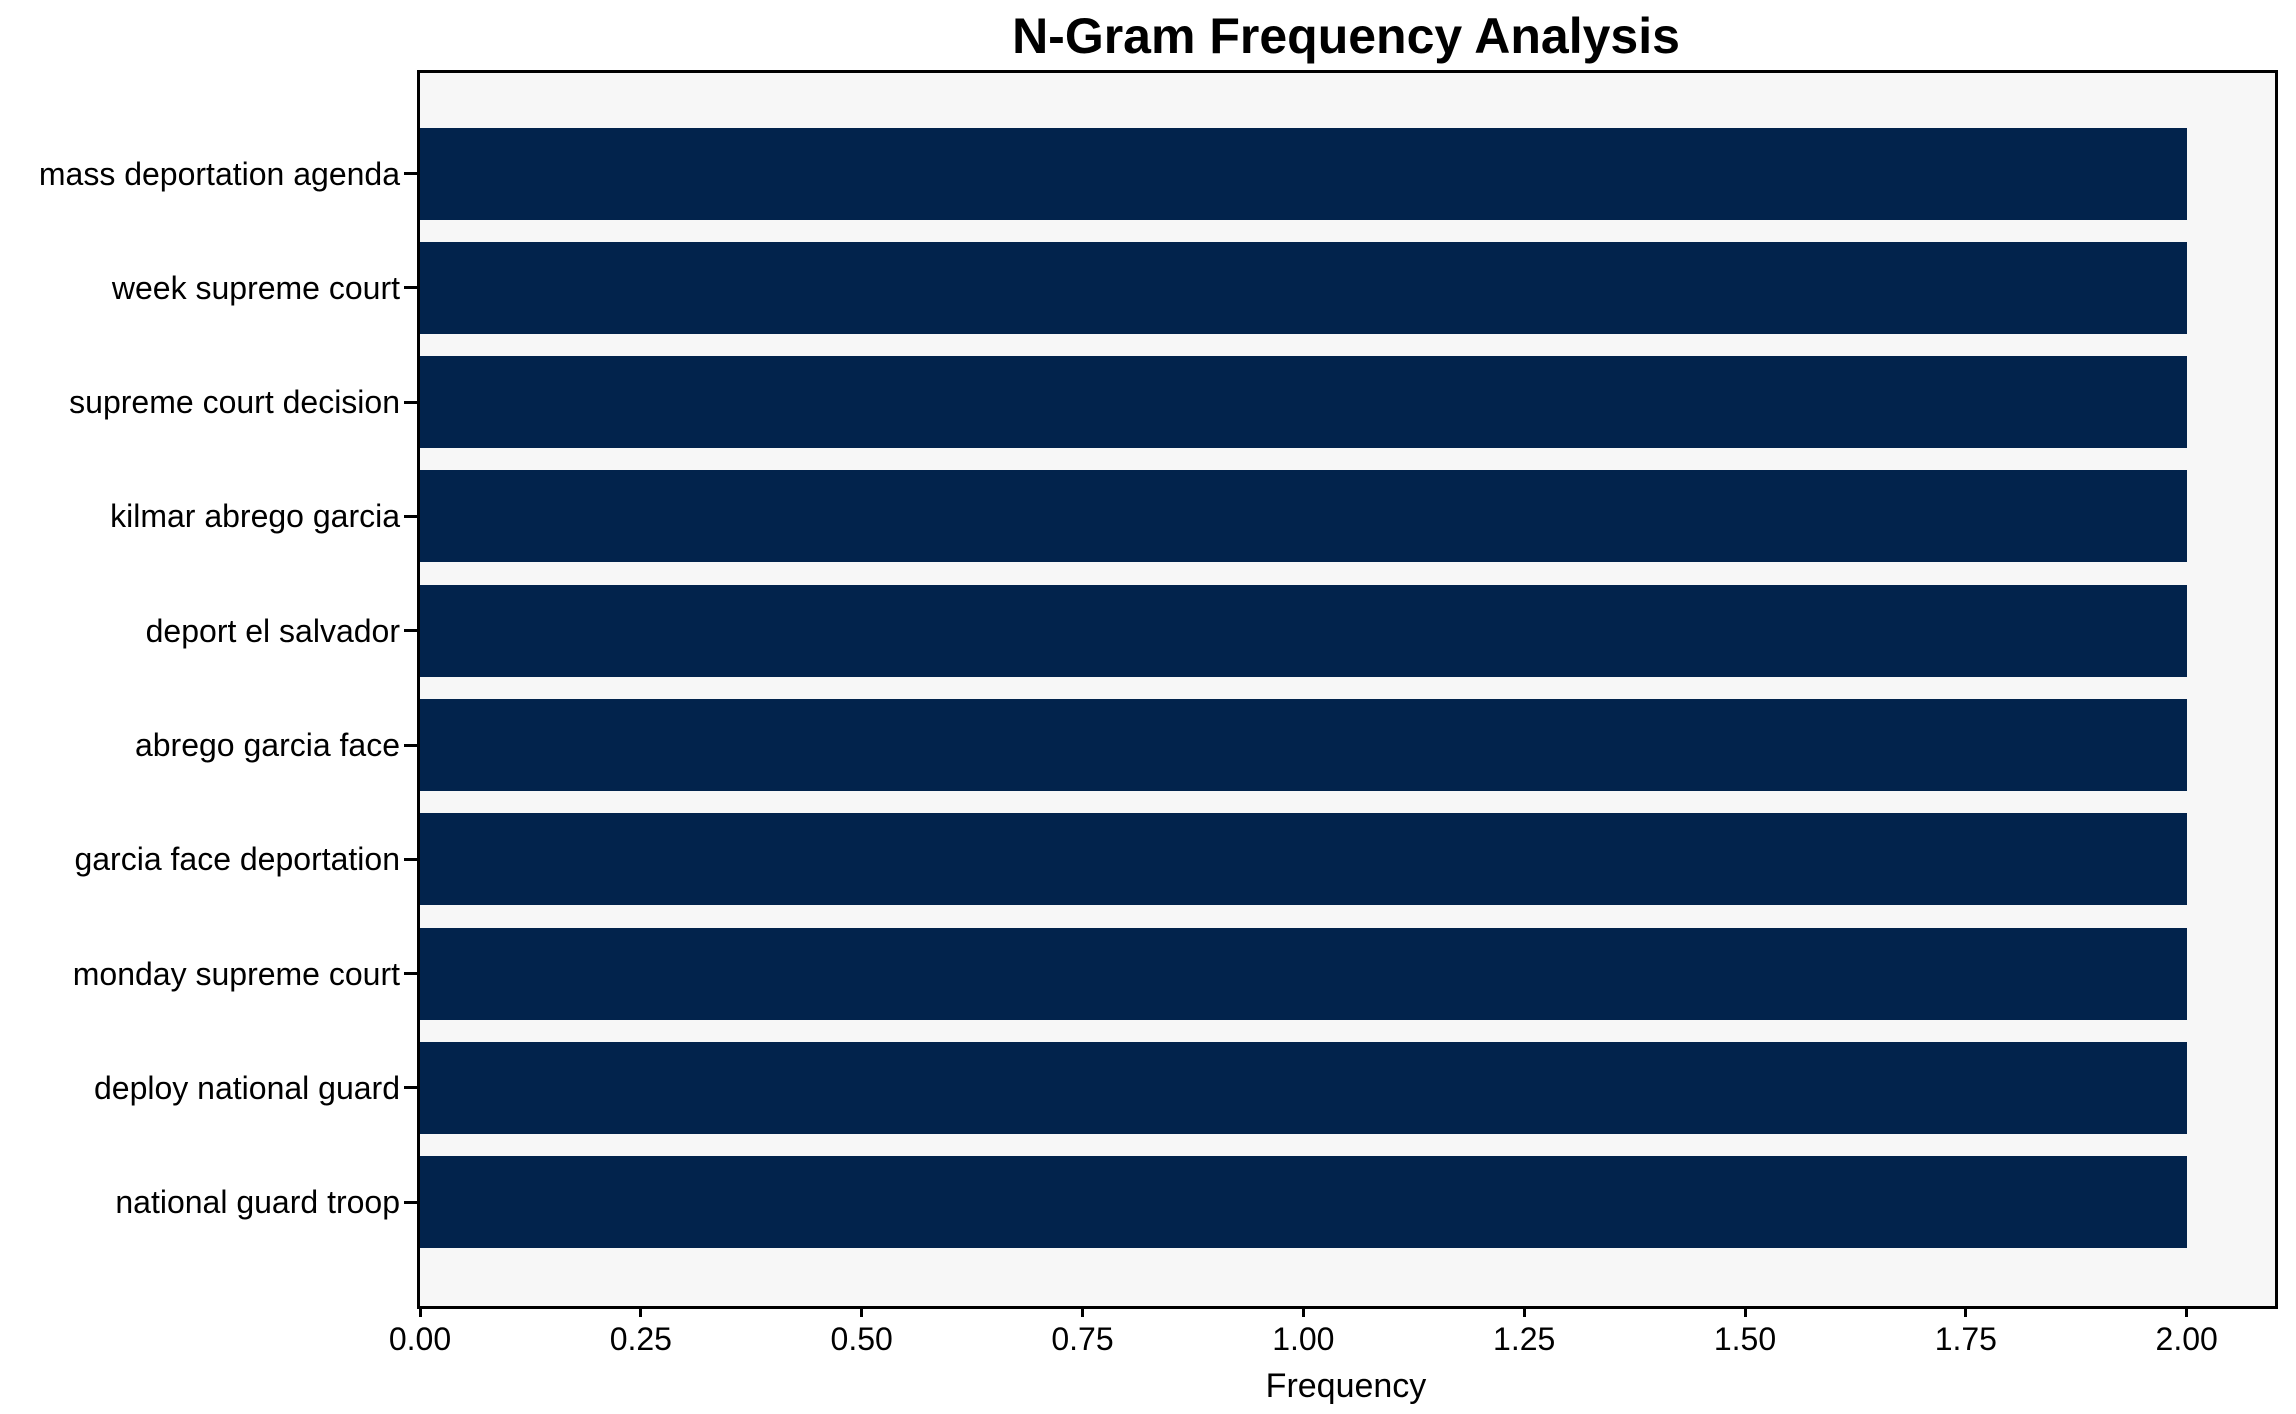 The image size is (2296, 1414). What do you see at coordinates (272, 630) in the screenshot?
I see `y-tick-label: deport el salvador` at bounding box center [272, 630].